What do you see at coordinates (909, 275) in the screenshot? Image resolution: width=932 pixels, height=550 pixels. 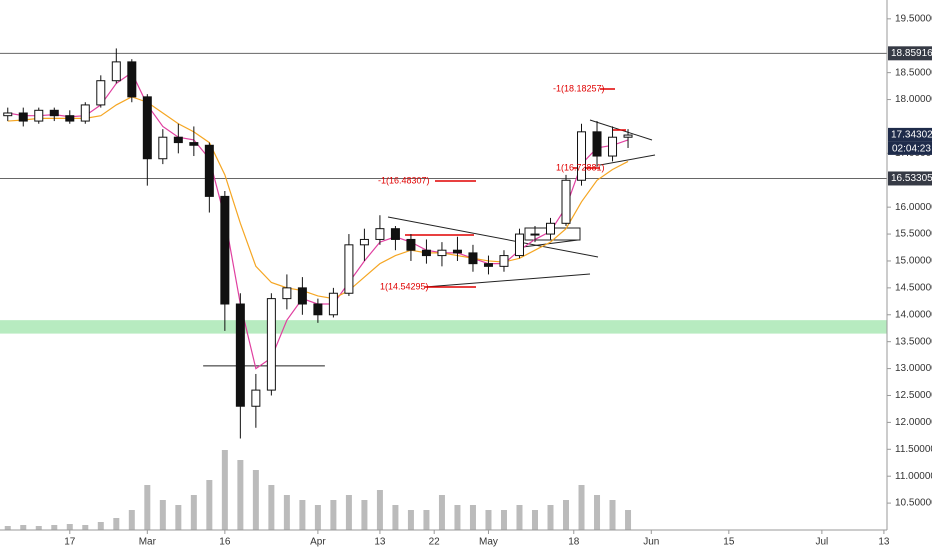 I see `price-axis-bg` at bounding box center [909, 275].